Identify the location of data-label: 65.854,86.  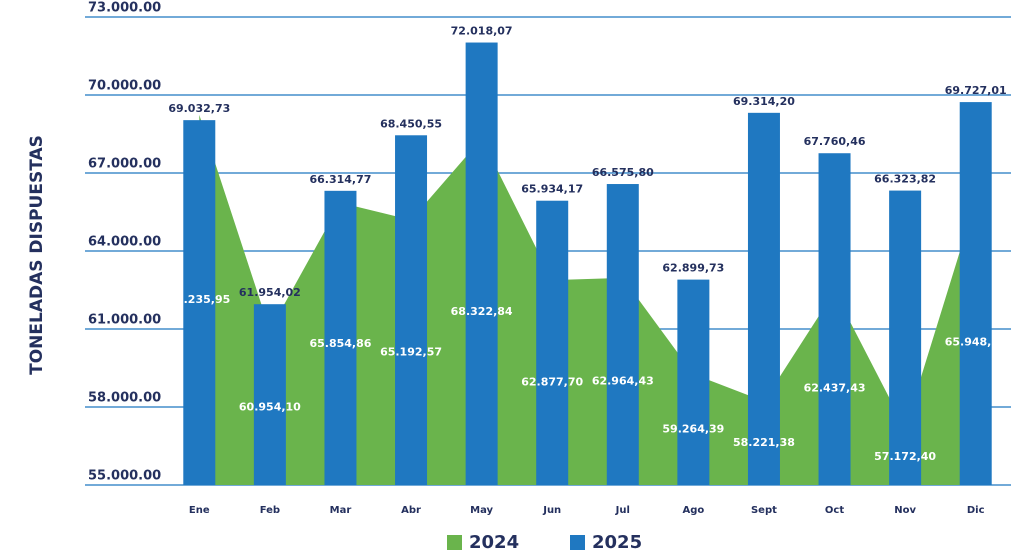
(340, 343).